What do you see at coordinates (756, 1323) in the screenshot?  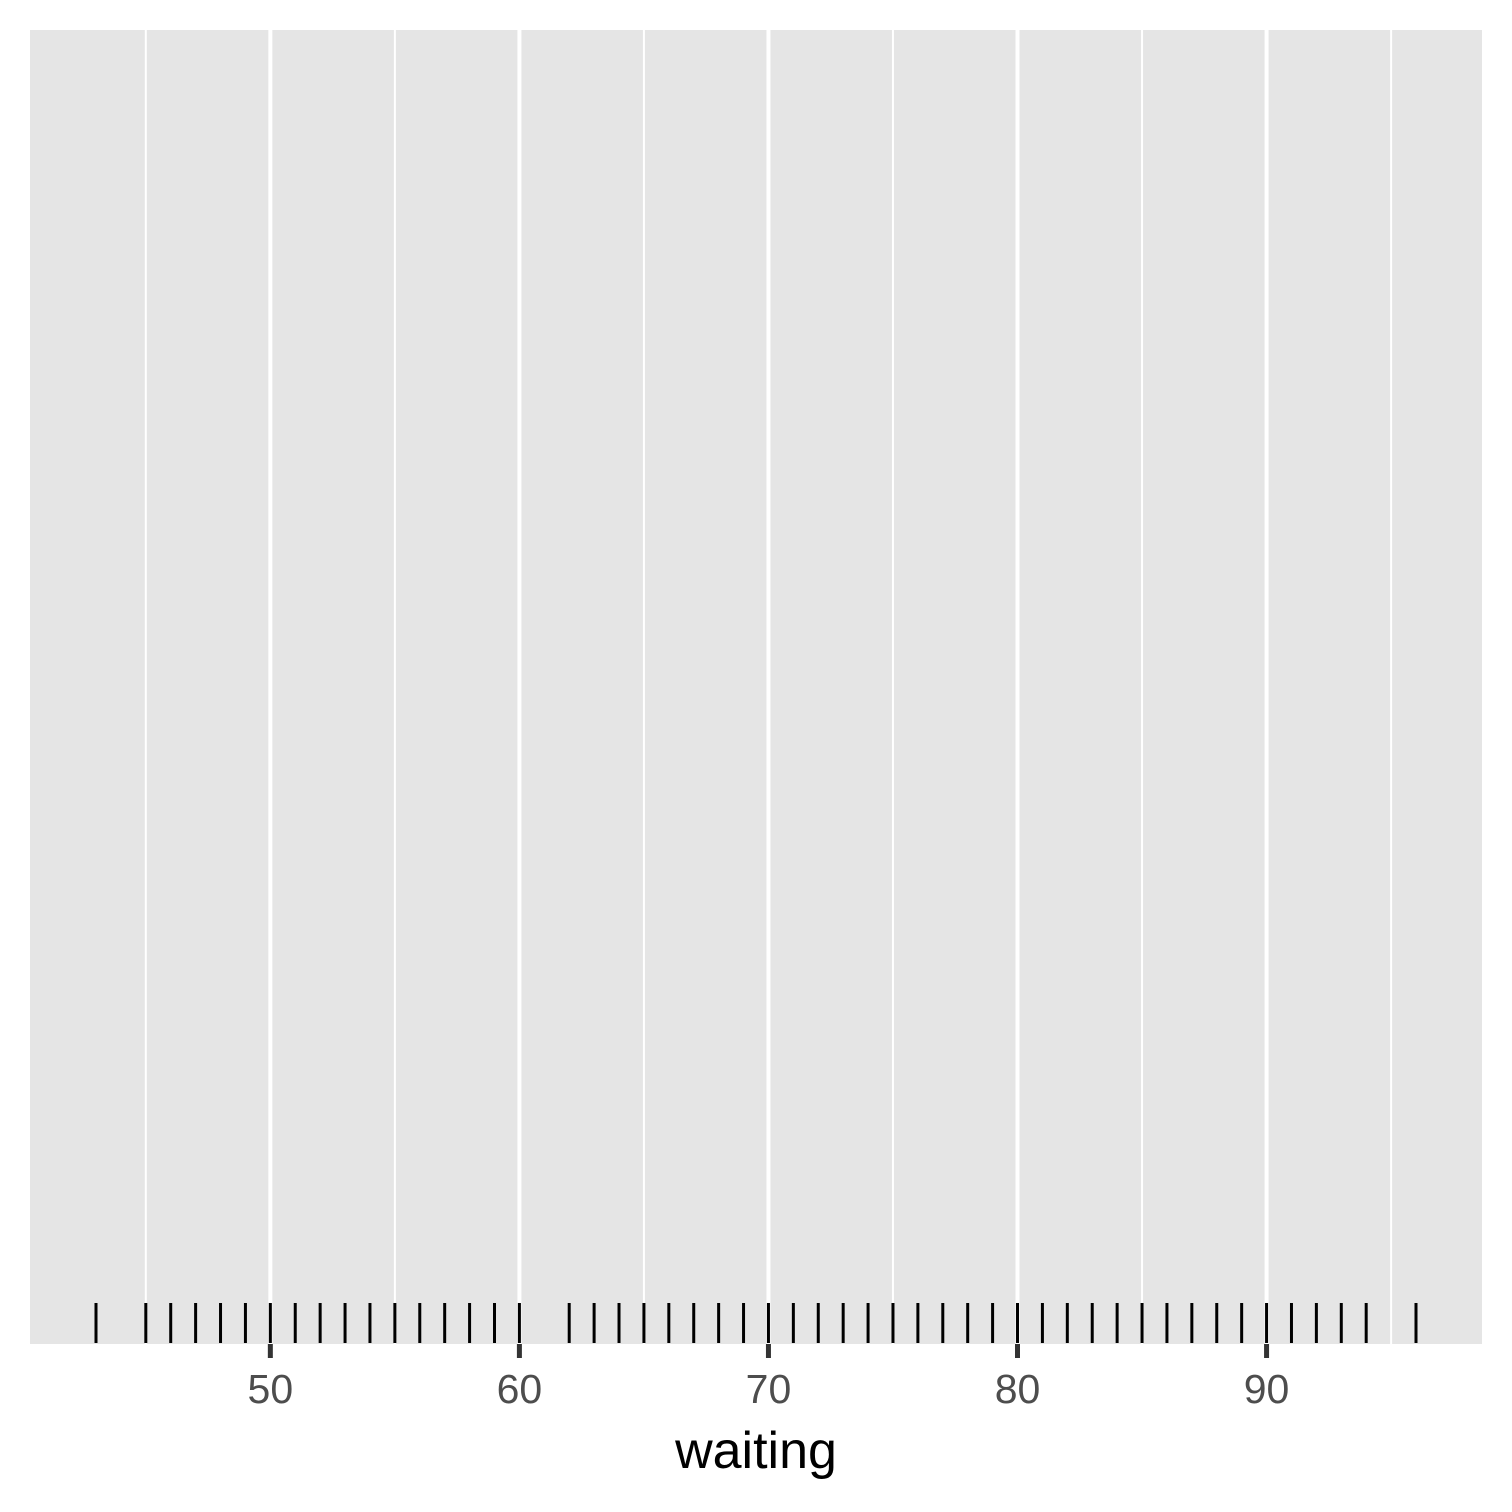 I see `rug-marks` at bounding box center [756, 1323].